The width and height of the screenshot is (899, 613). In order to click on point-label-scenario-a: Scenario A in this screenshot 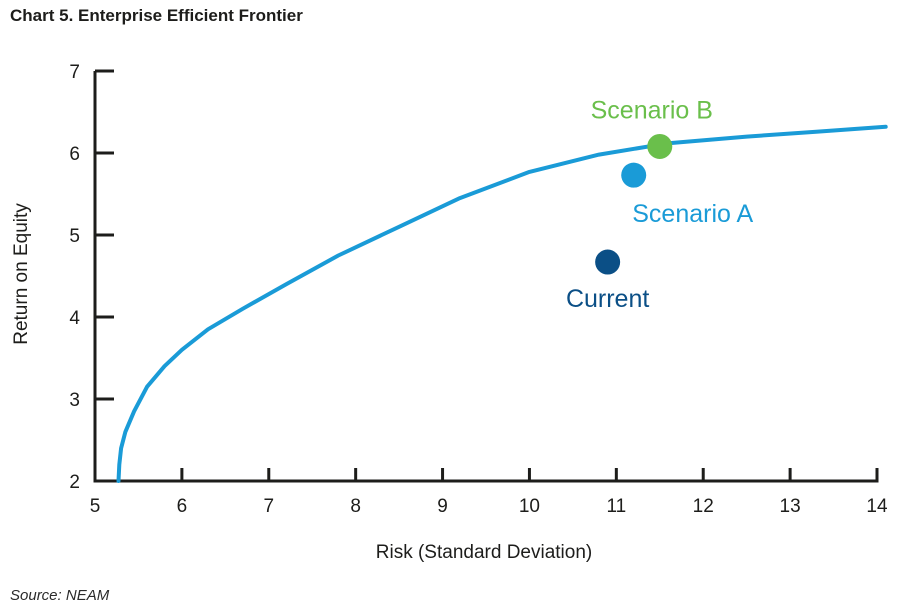, I will do `click(692, 214)`.